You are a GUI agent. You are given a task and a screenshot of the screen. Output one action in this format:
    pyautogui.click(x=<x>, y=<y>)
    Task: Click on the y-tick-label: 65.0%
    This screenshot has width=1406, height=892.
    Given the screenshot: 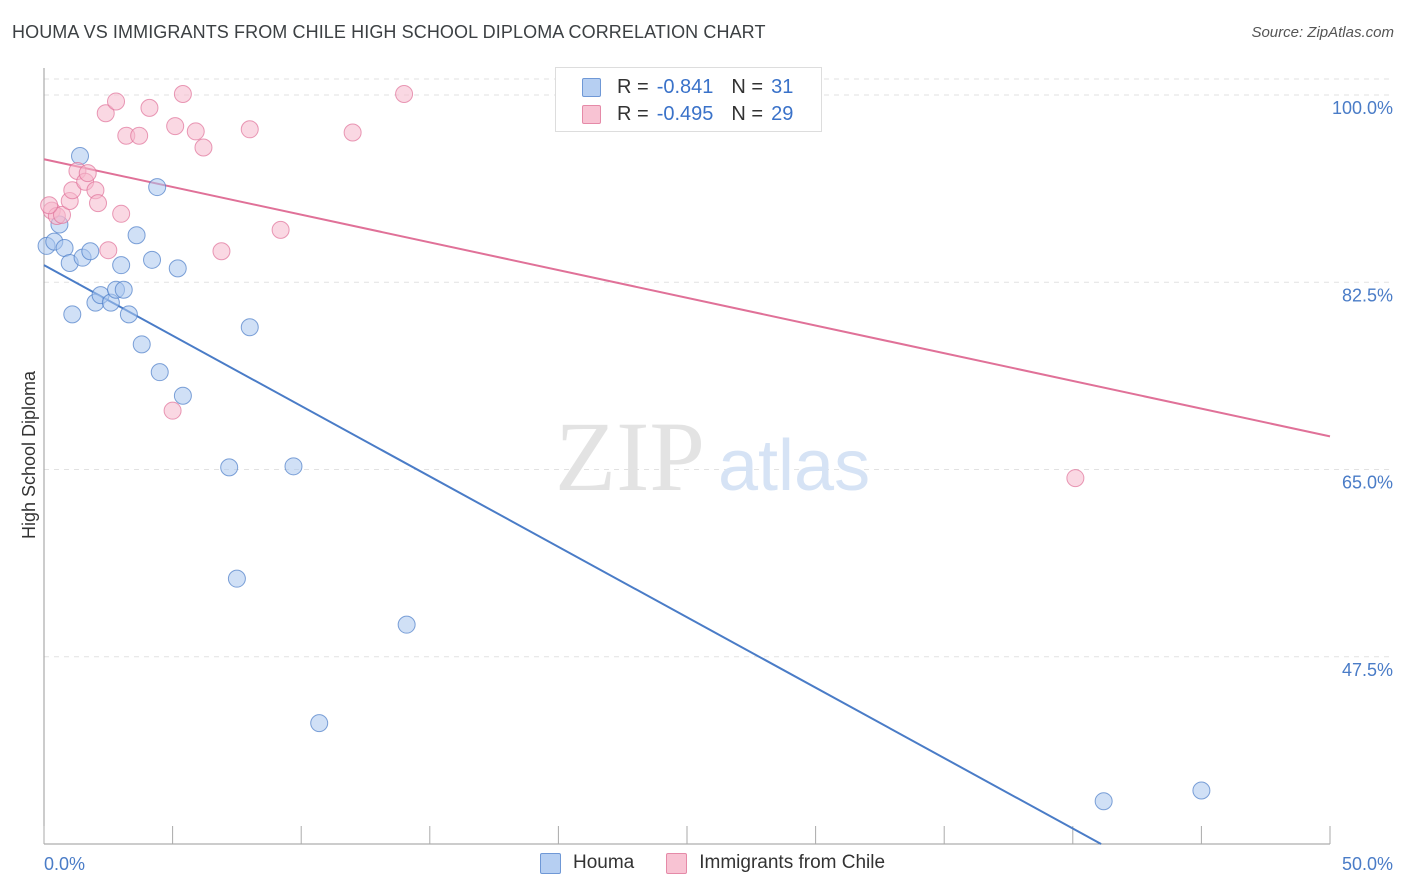 What is the action you would take?
    pyautogui.click(x=1367, y=483)
    